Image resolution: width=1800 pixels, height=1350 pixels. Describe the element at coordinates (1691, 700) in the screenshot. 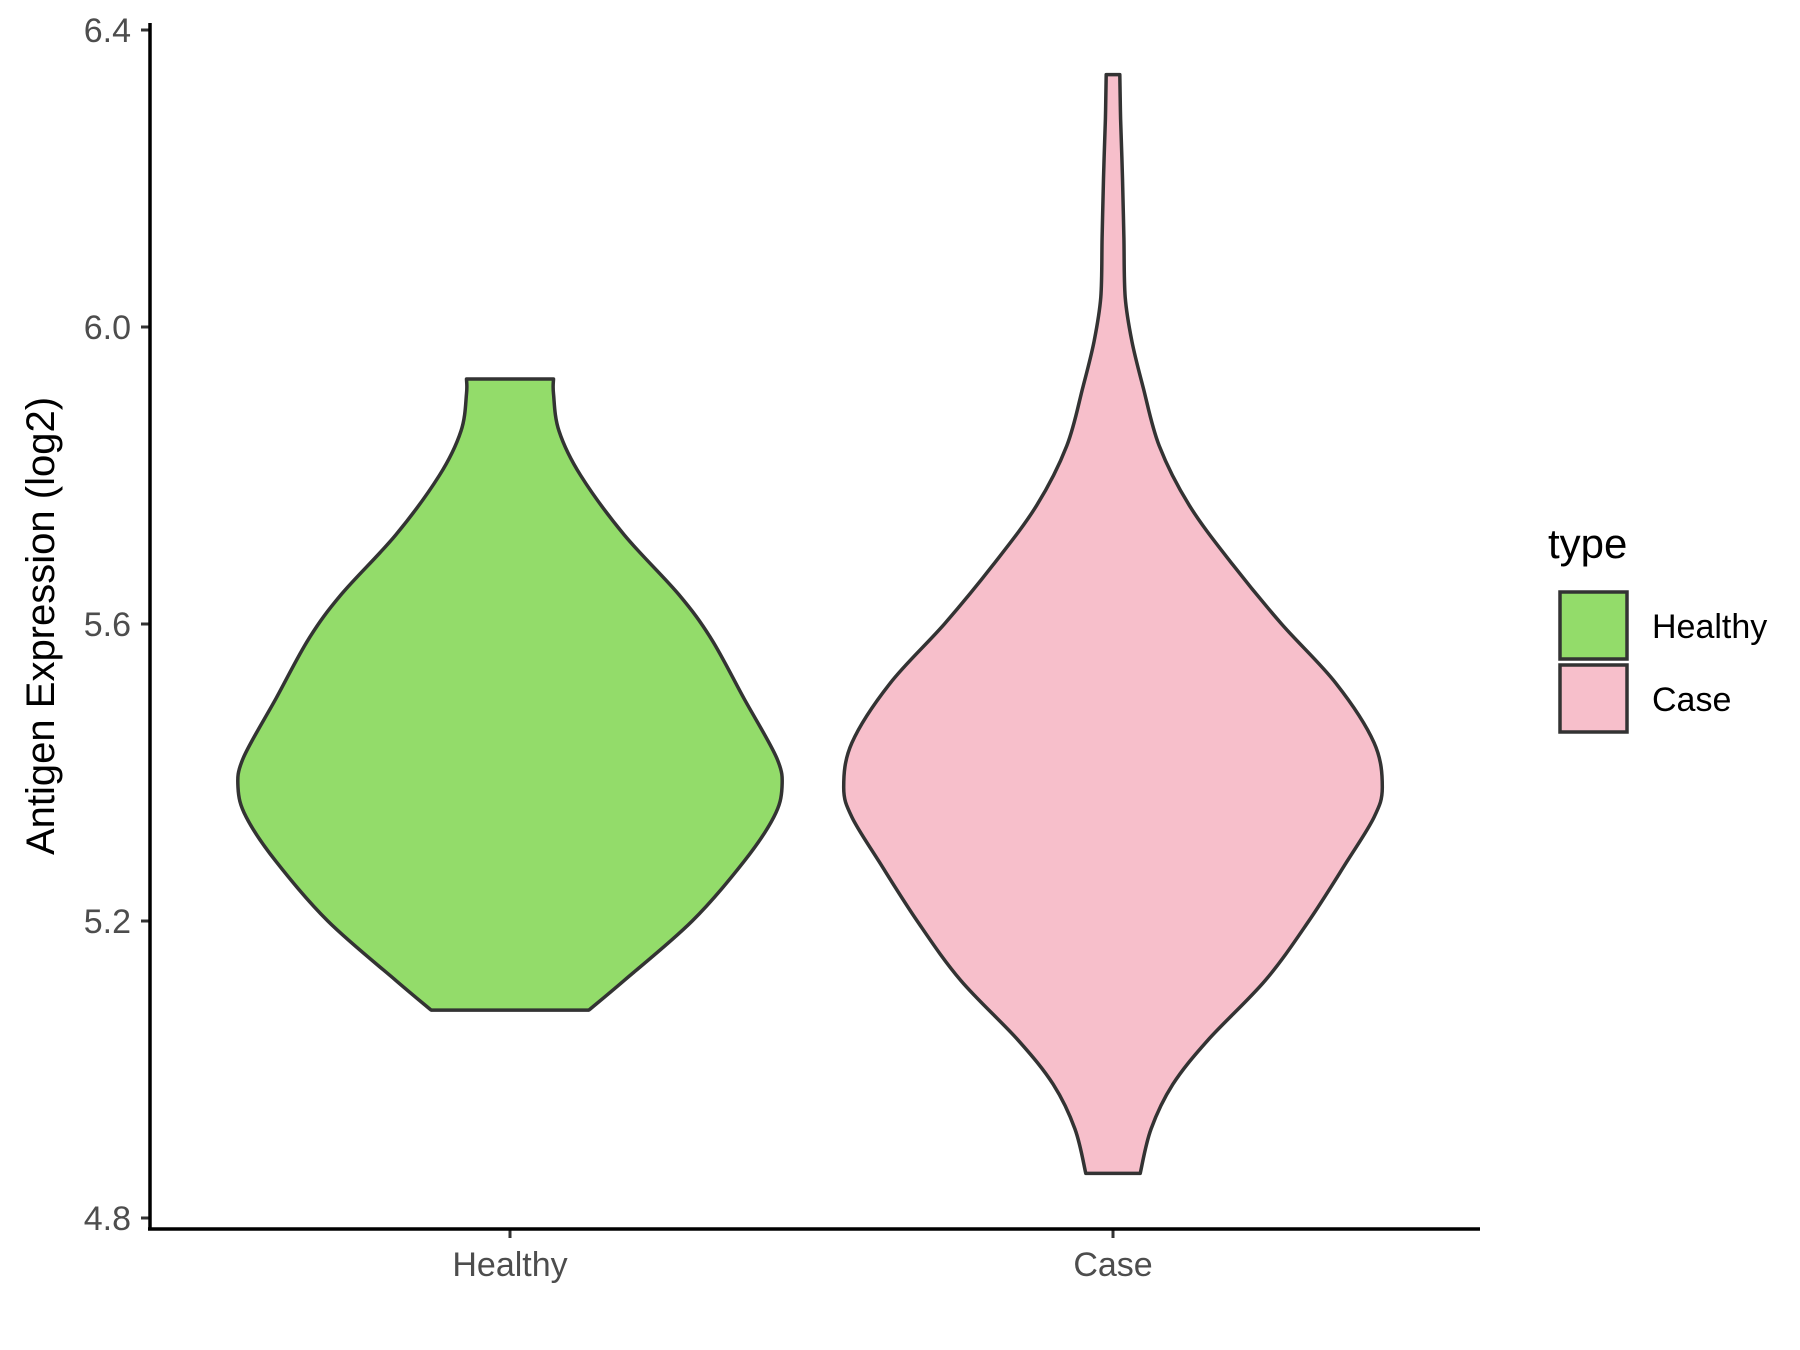

I see `legend-label-case: Case` at that location.